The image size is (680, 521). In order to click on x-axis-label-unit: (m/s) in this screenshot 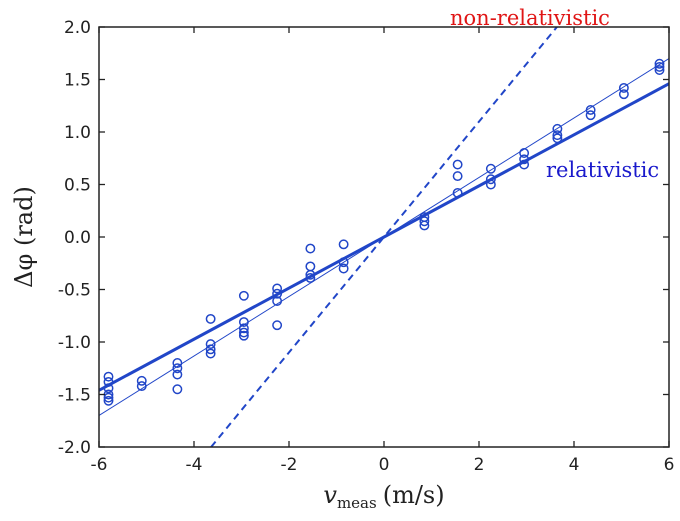, I will do `click(414, 495)`.